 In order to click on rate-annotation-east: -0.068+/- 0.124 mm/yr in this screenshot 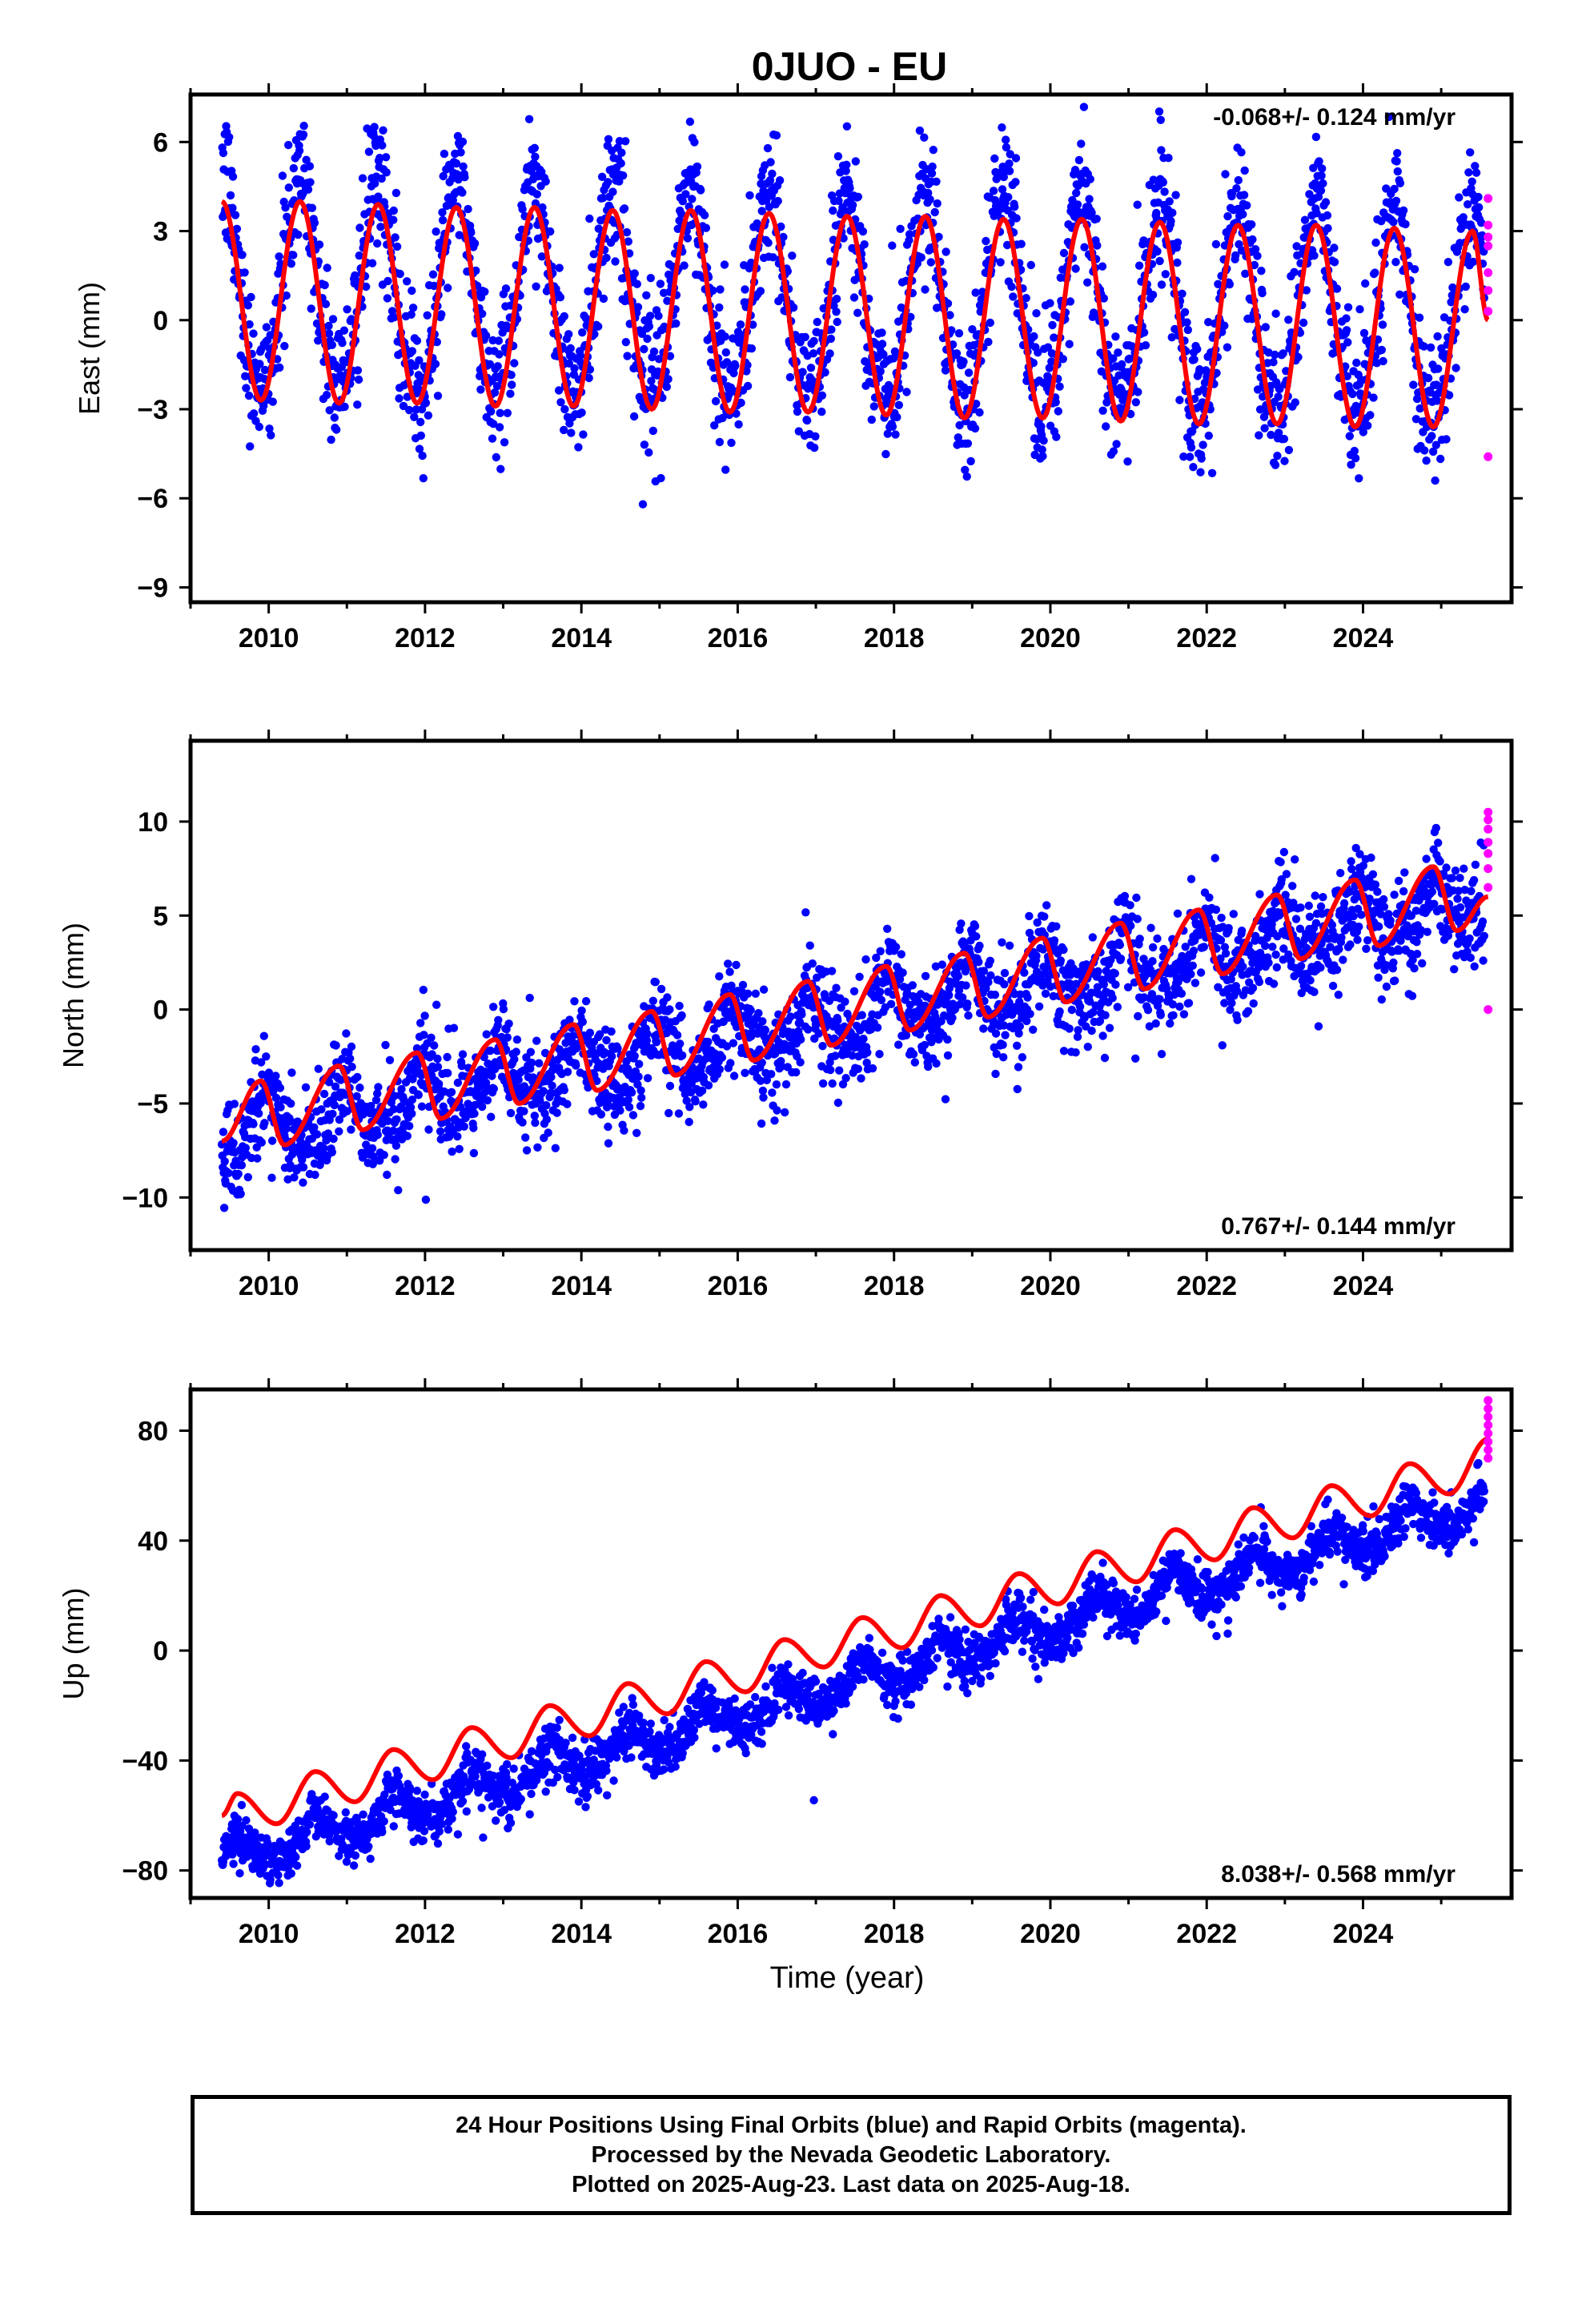, I will do `click(1334, 118)`.